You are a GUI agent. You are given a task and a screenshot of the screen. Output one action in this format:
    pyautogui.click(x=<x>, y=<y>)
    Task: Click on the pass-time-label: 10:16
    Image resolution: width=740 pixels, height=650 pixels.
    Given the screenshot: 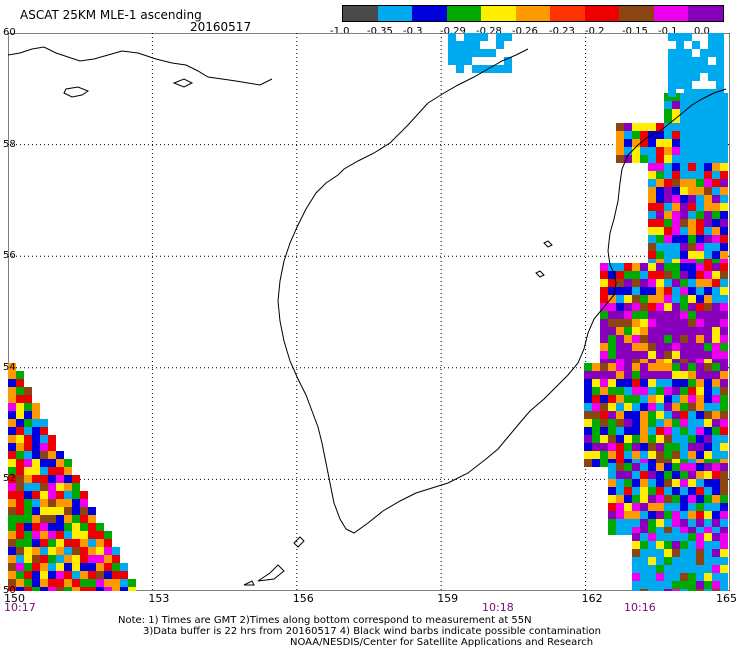 What is the action you would take?
    pyautogui.click(x=640, y=607)
    